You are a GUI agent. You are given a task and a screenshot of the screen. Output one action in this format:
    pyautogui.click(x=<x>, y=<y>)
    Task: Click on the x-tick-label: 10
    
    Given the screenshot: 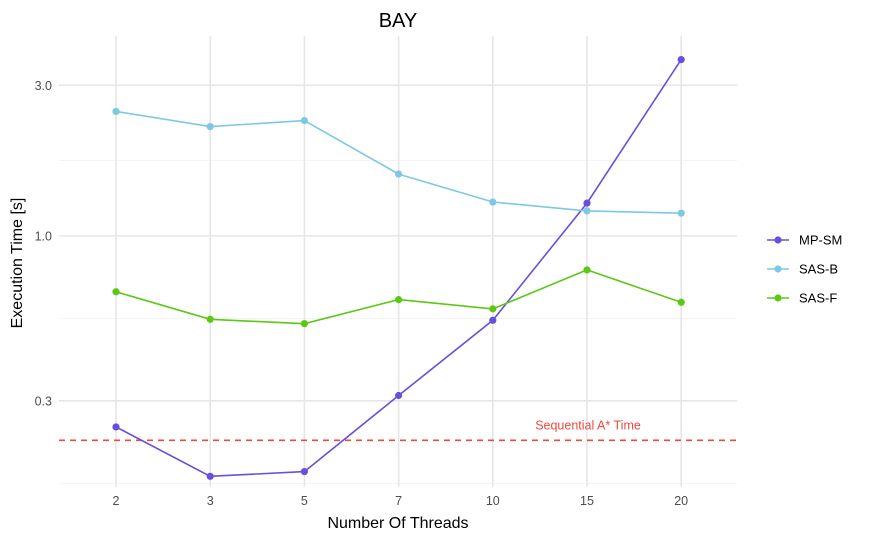 What is the action you would take?
    pyautogui.click(x=493, y=501)
    